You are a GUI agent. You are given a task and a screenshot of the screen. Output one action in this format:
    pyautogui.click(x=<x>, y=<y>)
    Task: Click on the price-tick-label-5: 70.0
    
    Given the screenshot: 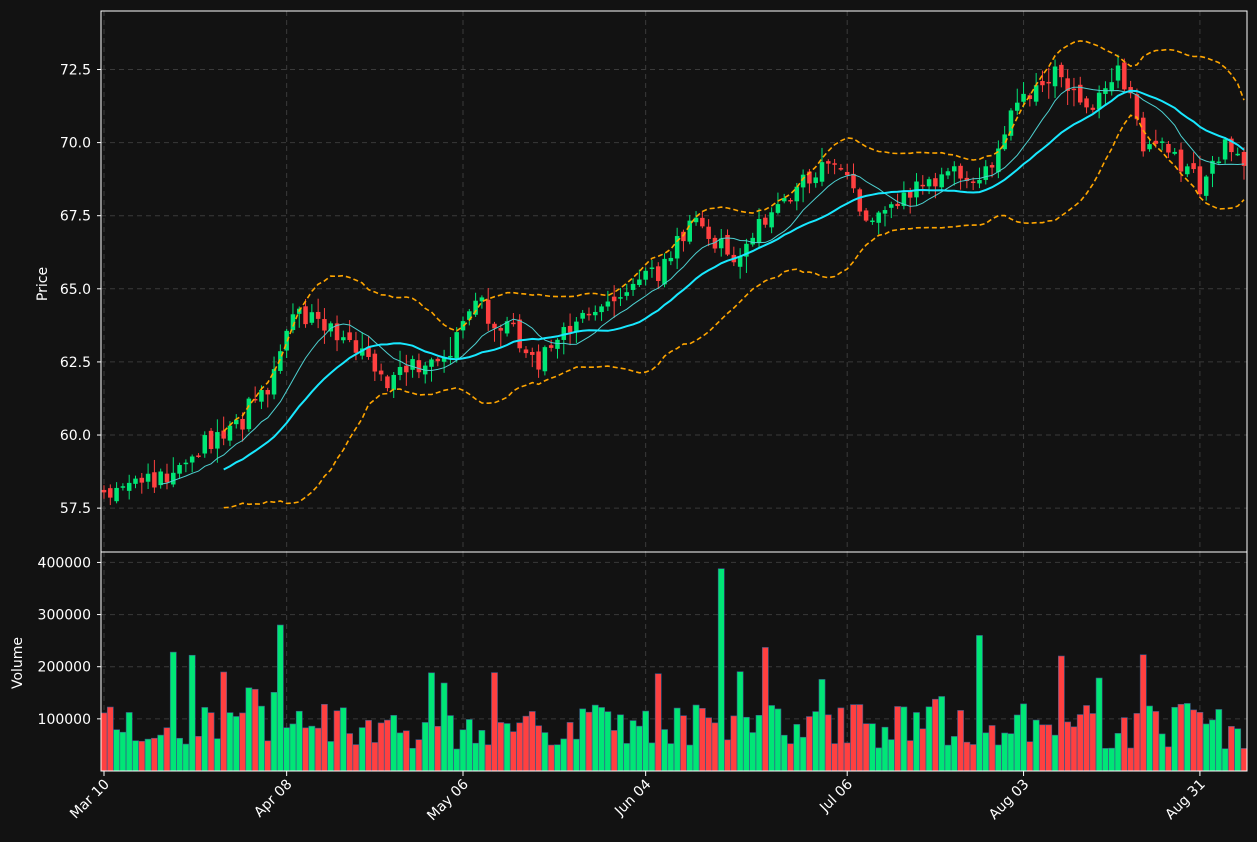 What is the action you would take?
    pyautogui.click(x=75, y=144)
    